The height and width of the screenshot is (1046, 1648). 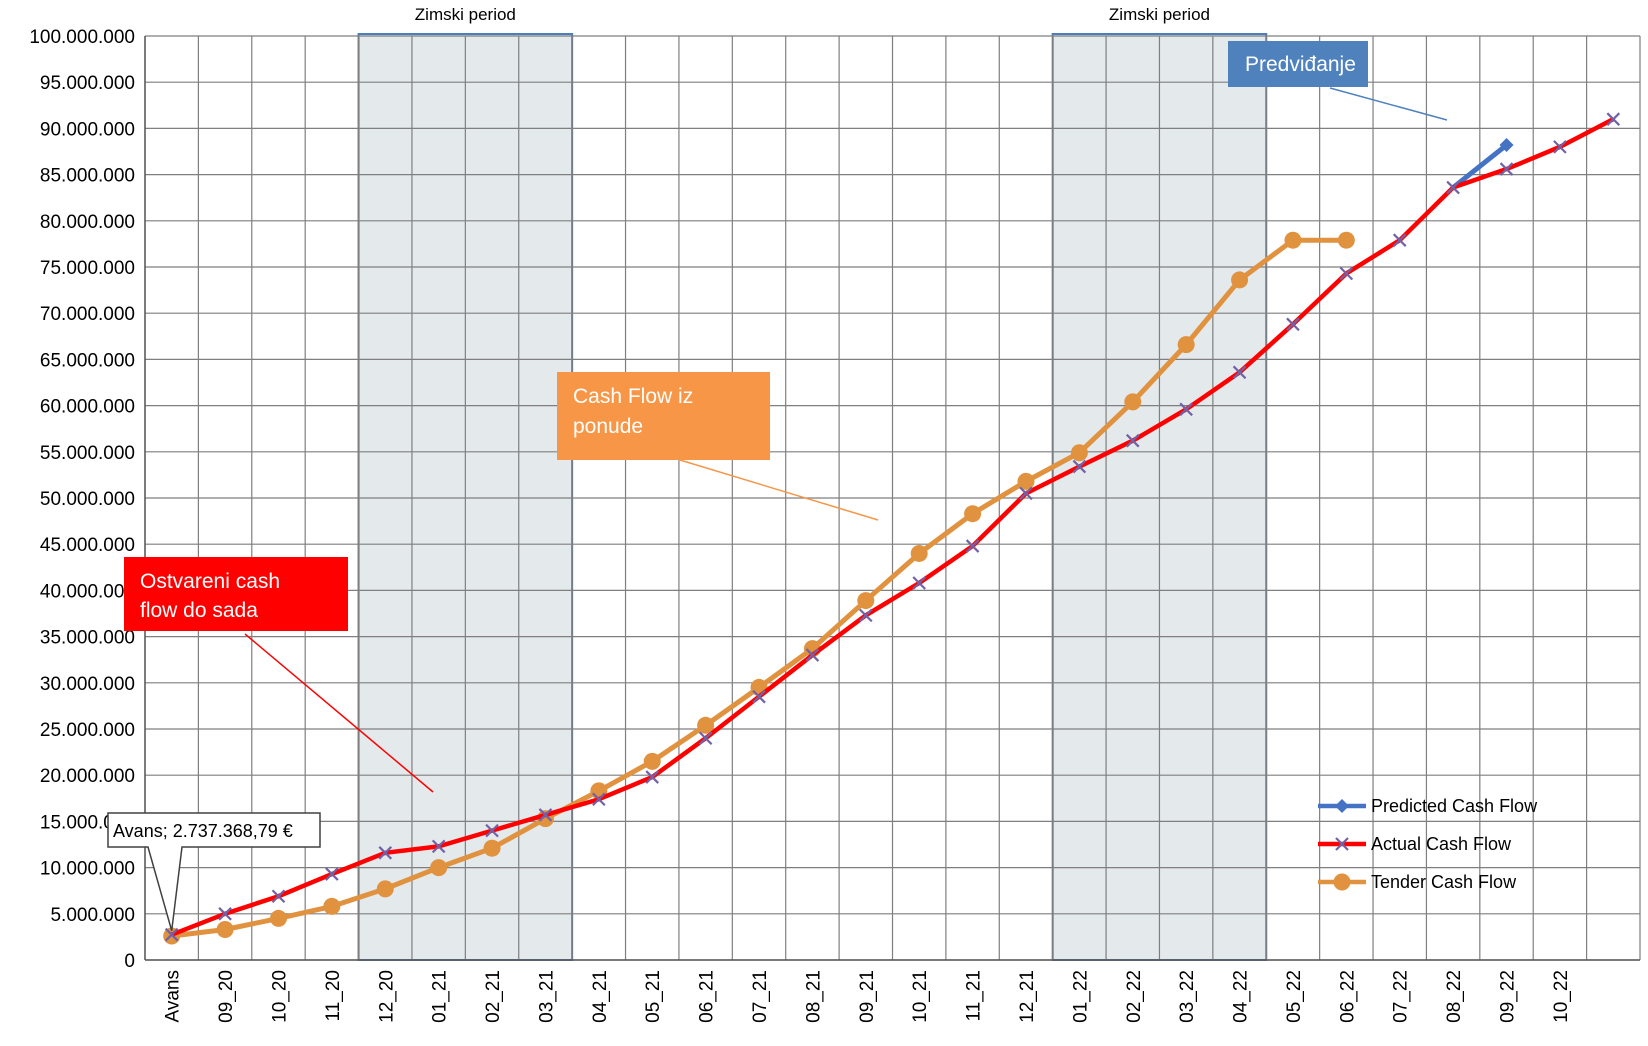 What do you see at coordinates (440, 996) in the screenshot?
I see `x-tick-label: 01_21` at bounding box center [440, 996].